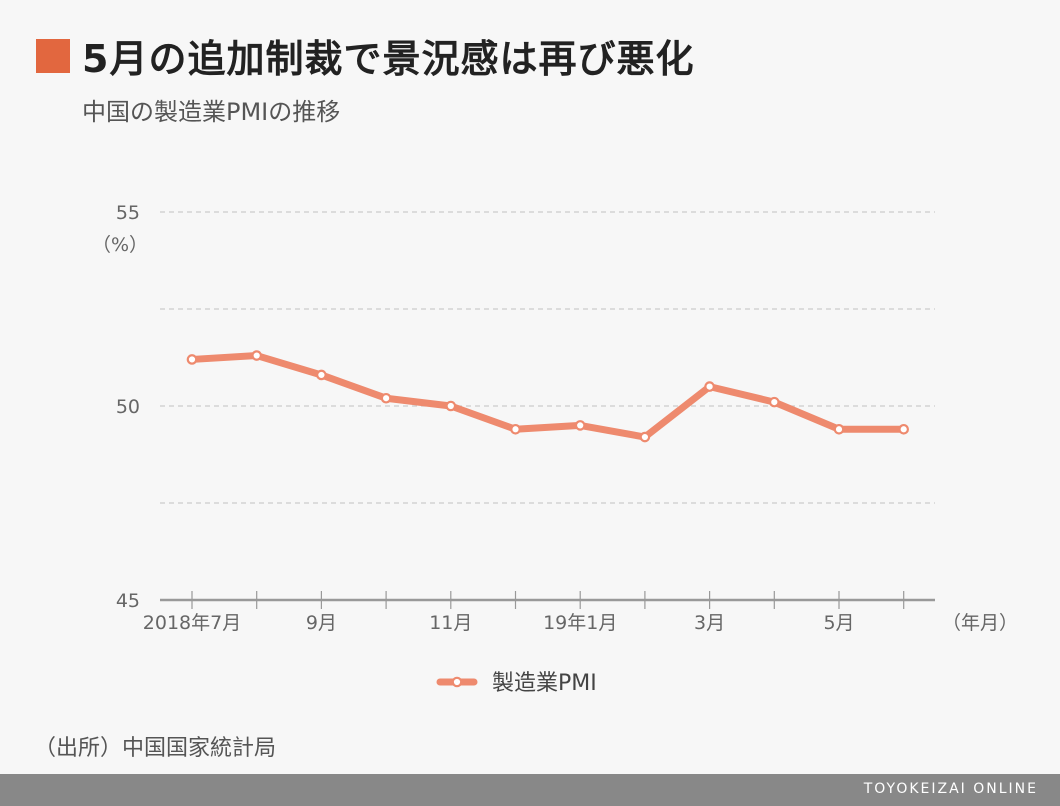 Image resolution: width=1060 pixels, height=806 pixels. Describe the element at coordinates (950, 789) in the screenshot. I see `footer-brand: TOYOKEIZAI ONLINE` at that location.